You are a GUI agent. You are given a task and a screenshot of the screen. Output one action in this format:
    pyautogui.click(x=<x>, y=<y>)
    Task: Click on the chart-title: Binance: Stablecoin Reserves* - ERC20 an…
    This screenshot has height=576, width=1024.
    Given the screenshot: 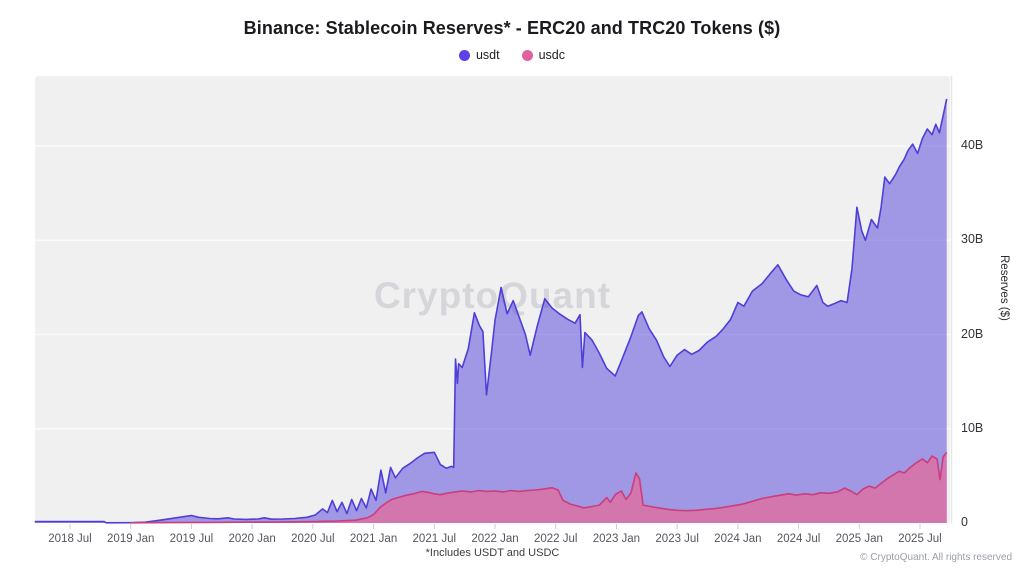 What is the action you would take?
    pyautogui.click(x=512, y=28)
    